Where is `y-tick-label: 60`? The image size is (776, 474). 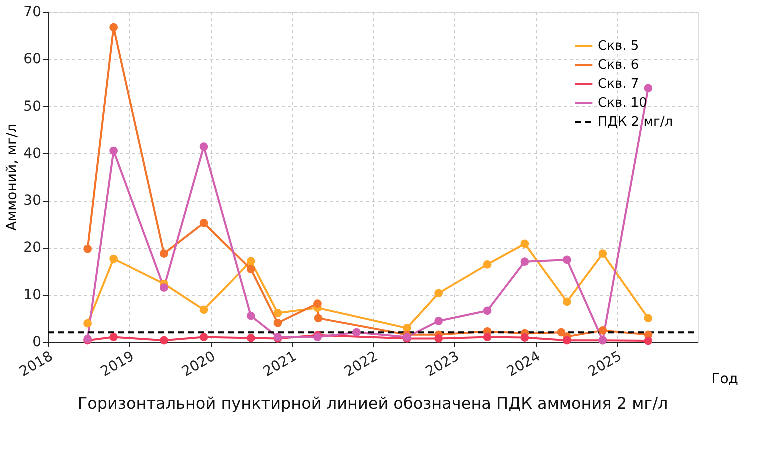 y-tick-label: 60 is located at coordinates (33, 60).